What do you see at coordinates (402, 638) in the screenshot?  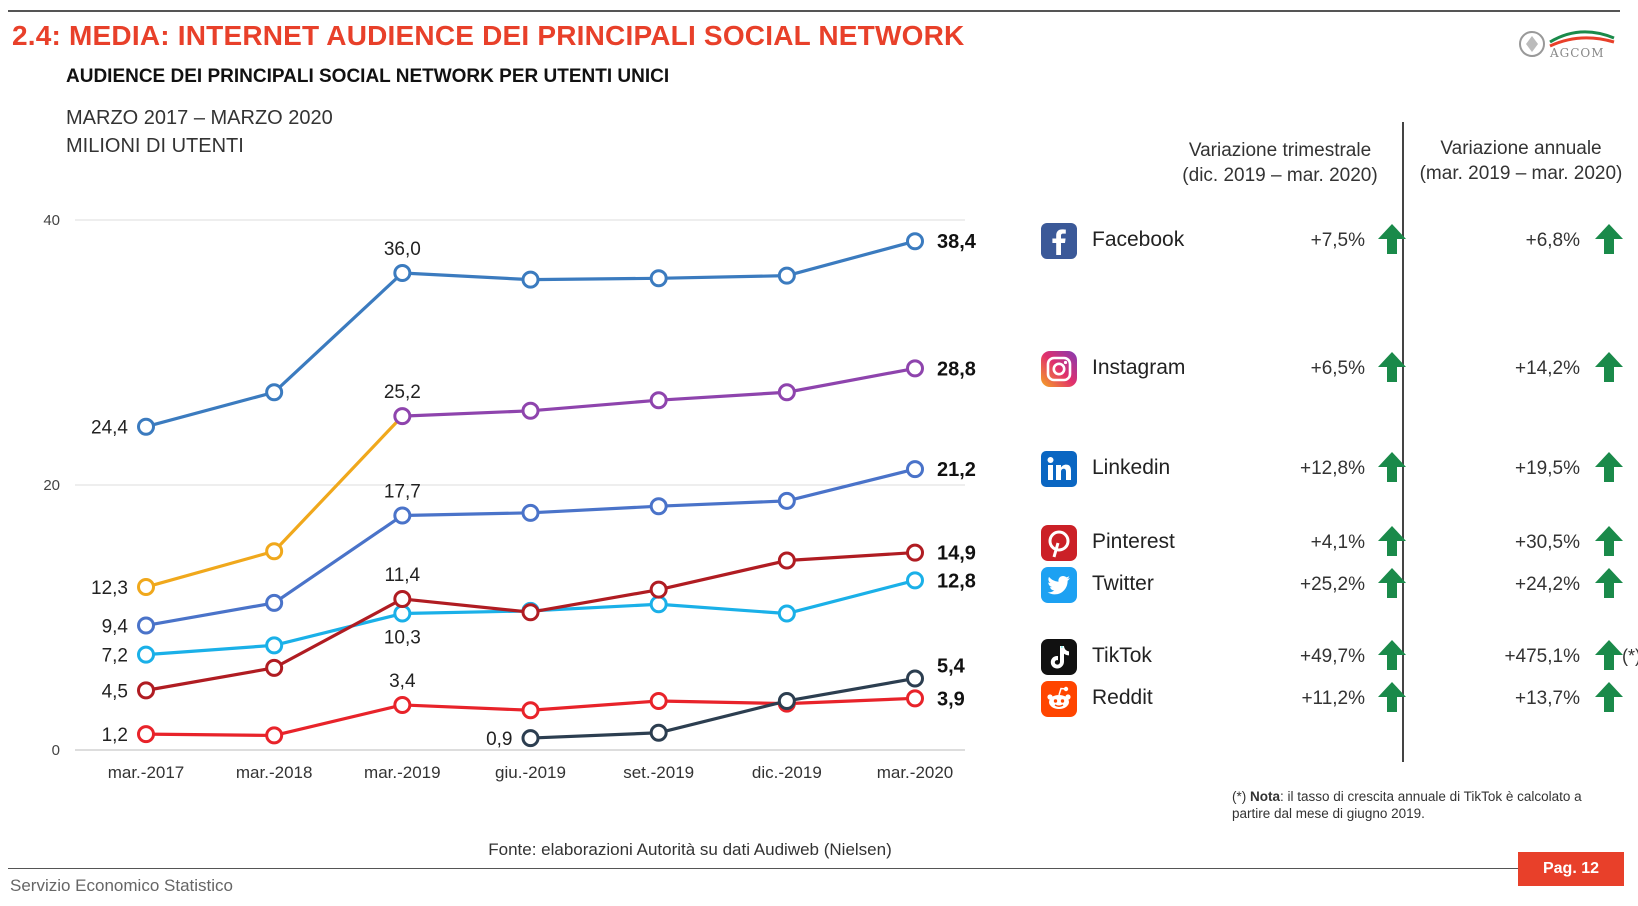 I see `twitter-data-label: 10,3` at bounding box center [402, 638].